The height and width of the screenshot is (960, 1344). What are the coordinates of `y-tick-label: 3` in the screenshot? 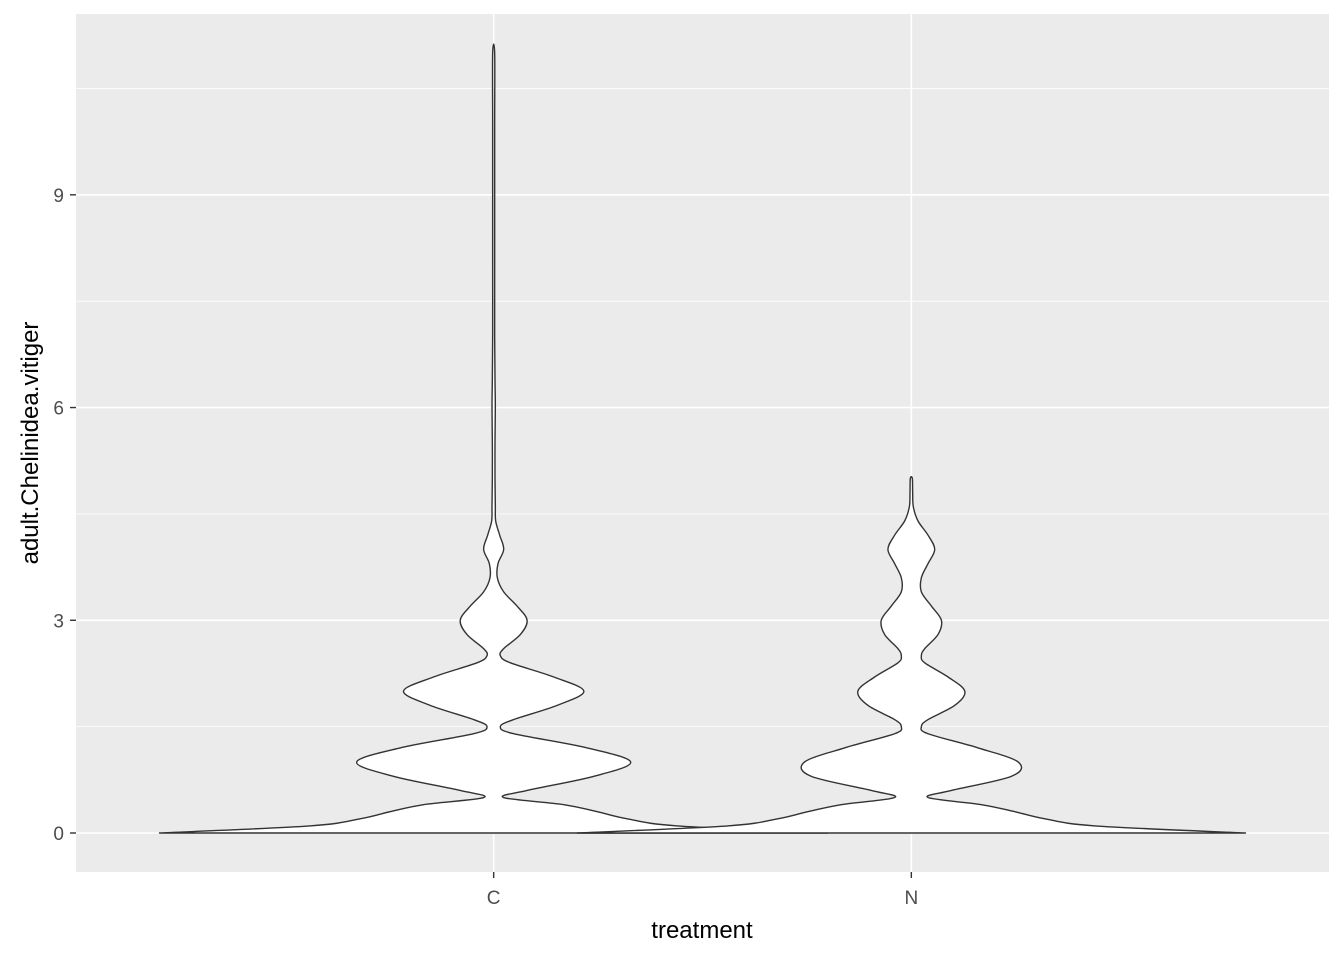 It's located at (58, 621).